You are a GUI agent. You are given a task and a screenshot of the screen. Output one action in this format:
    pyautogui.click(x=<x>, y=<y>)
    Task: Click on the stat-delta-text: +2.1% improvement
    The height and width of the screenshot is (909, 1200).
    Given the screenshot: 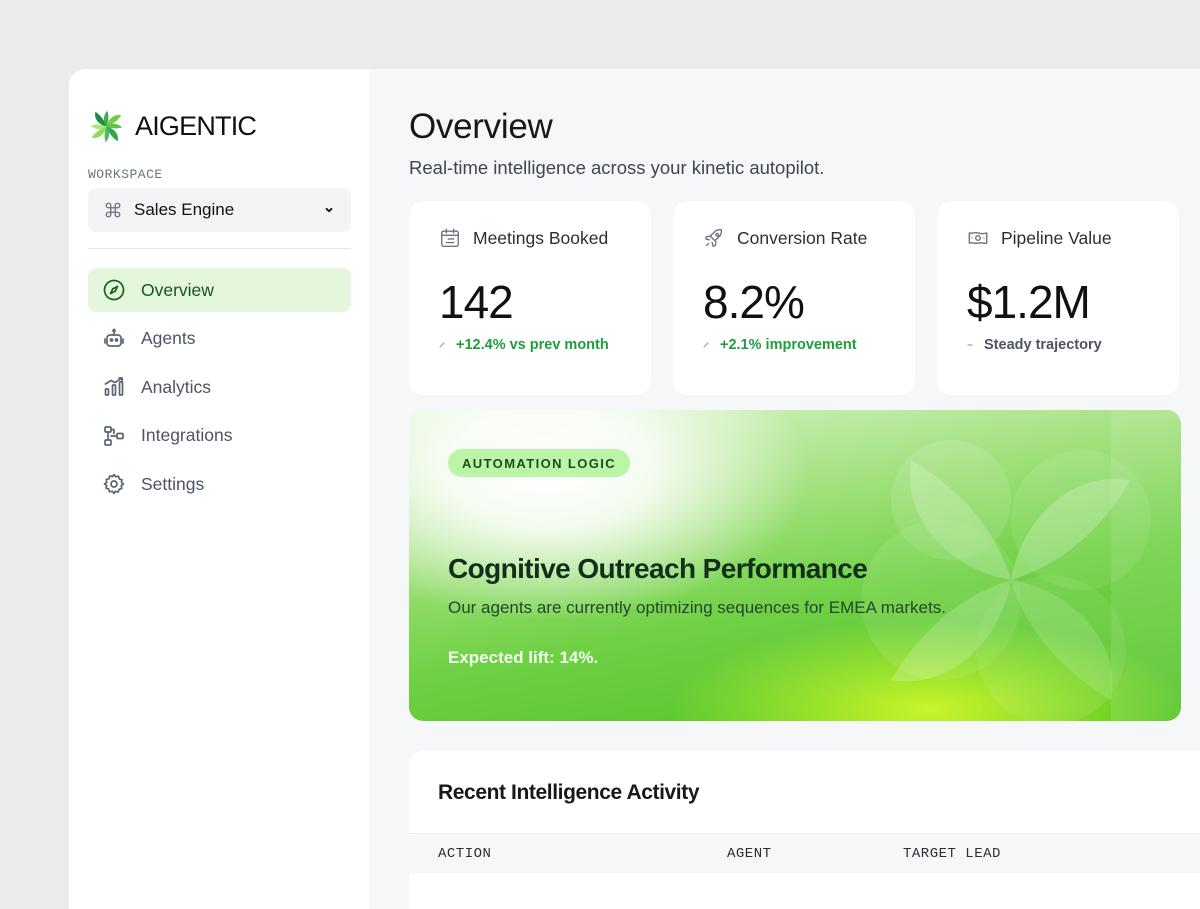 What is the action you would take?
    pyautogui.click(x=788, y=345)
    